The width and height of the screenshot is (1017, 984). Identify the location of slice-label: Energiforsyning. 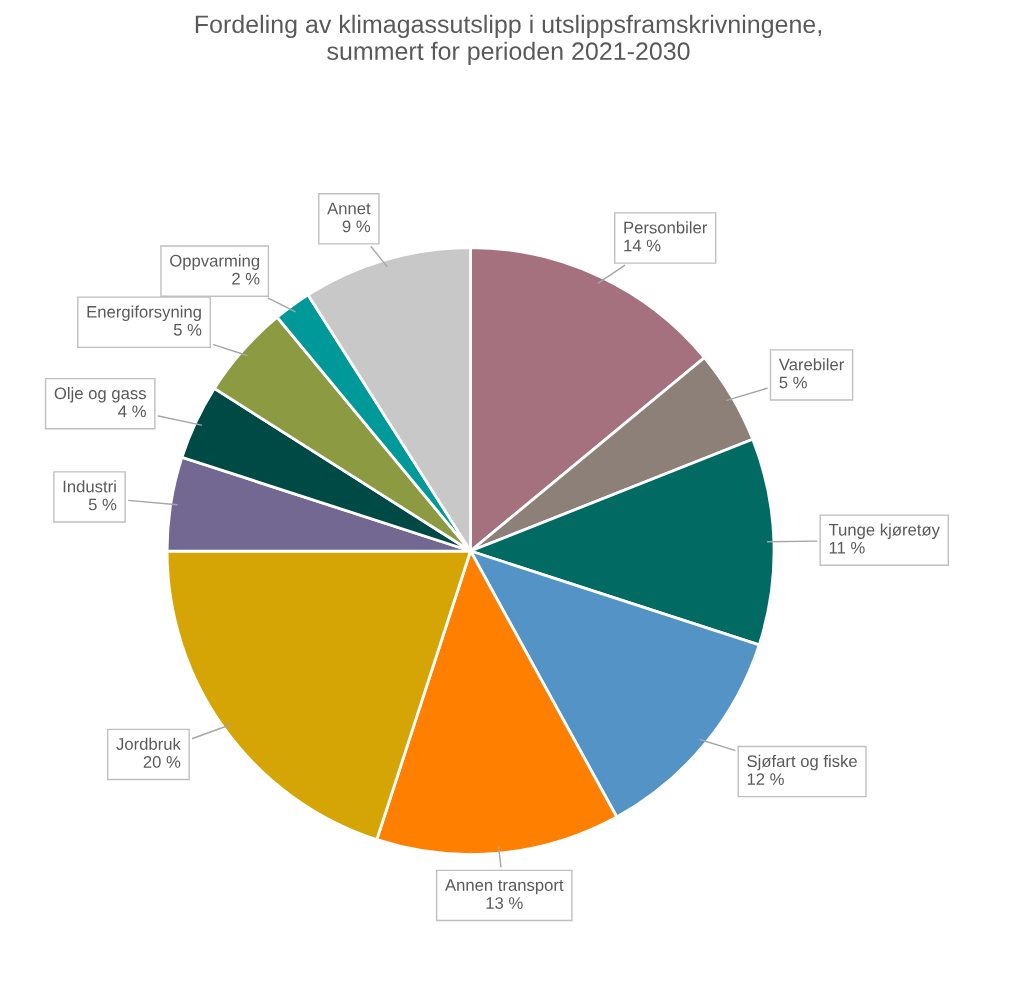
(144, 313).